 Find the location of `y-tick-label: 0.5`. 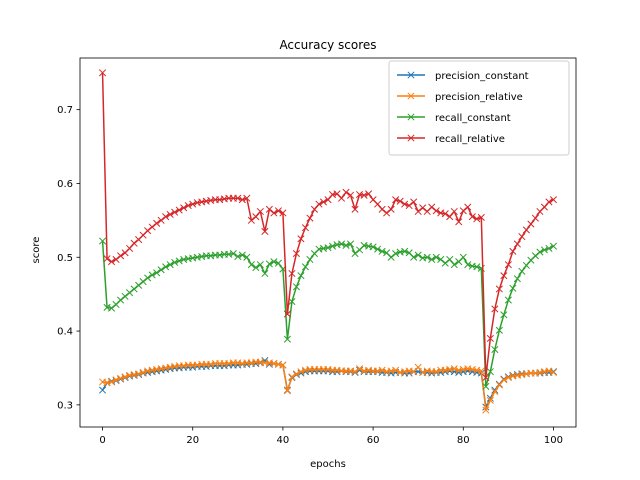

y-tick-label: 0.5 is located at coordinates (65, 258).